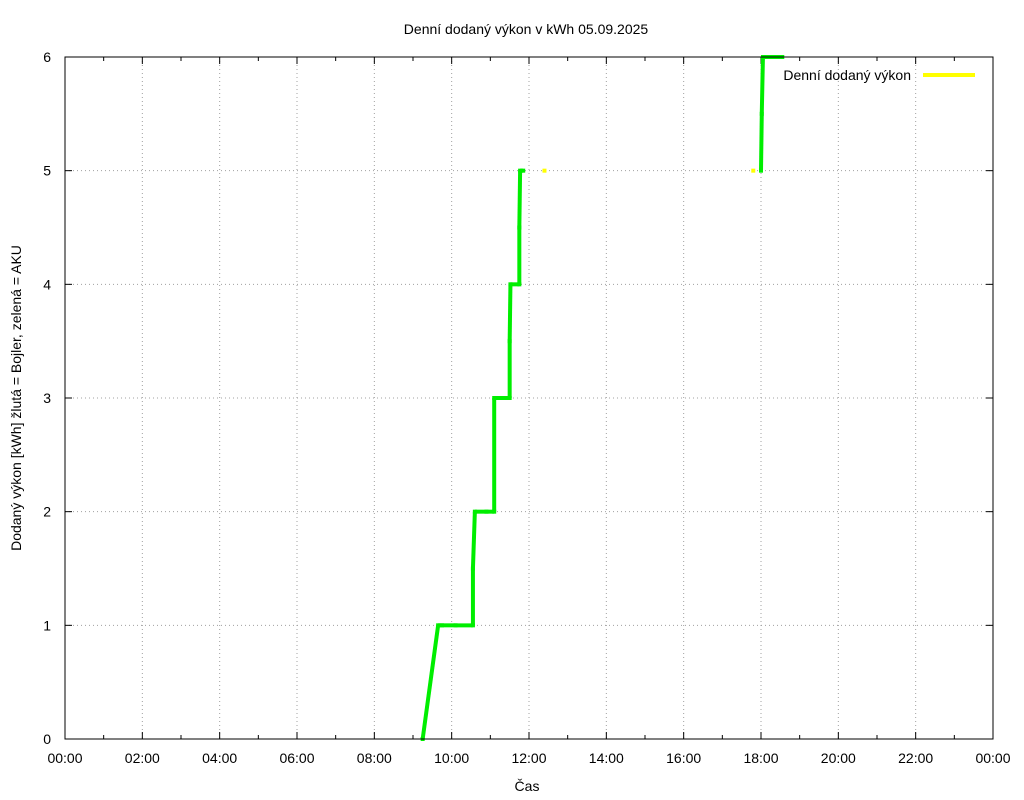 This screenshot has width=1024, height=800. Describe the element at coordinates (847, 75) in the screenshot. I see `legend-label: Denní dodaný výkon` at that location.